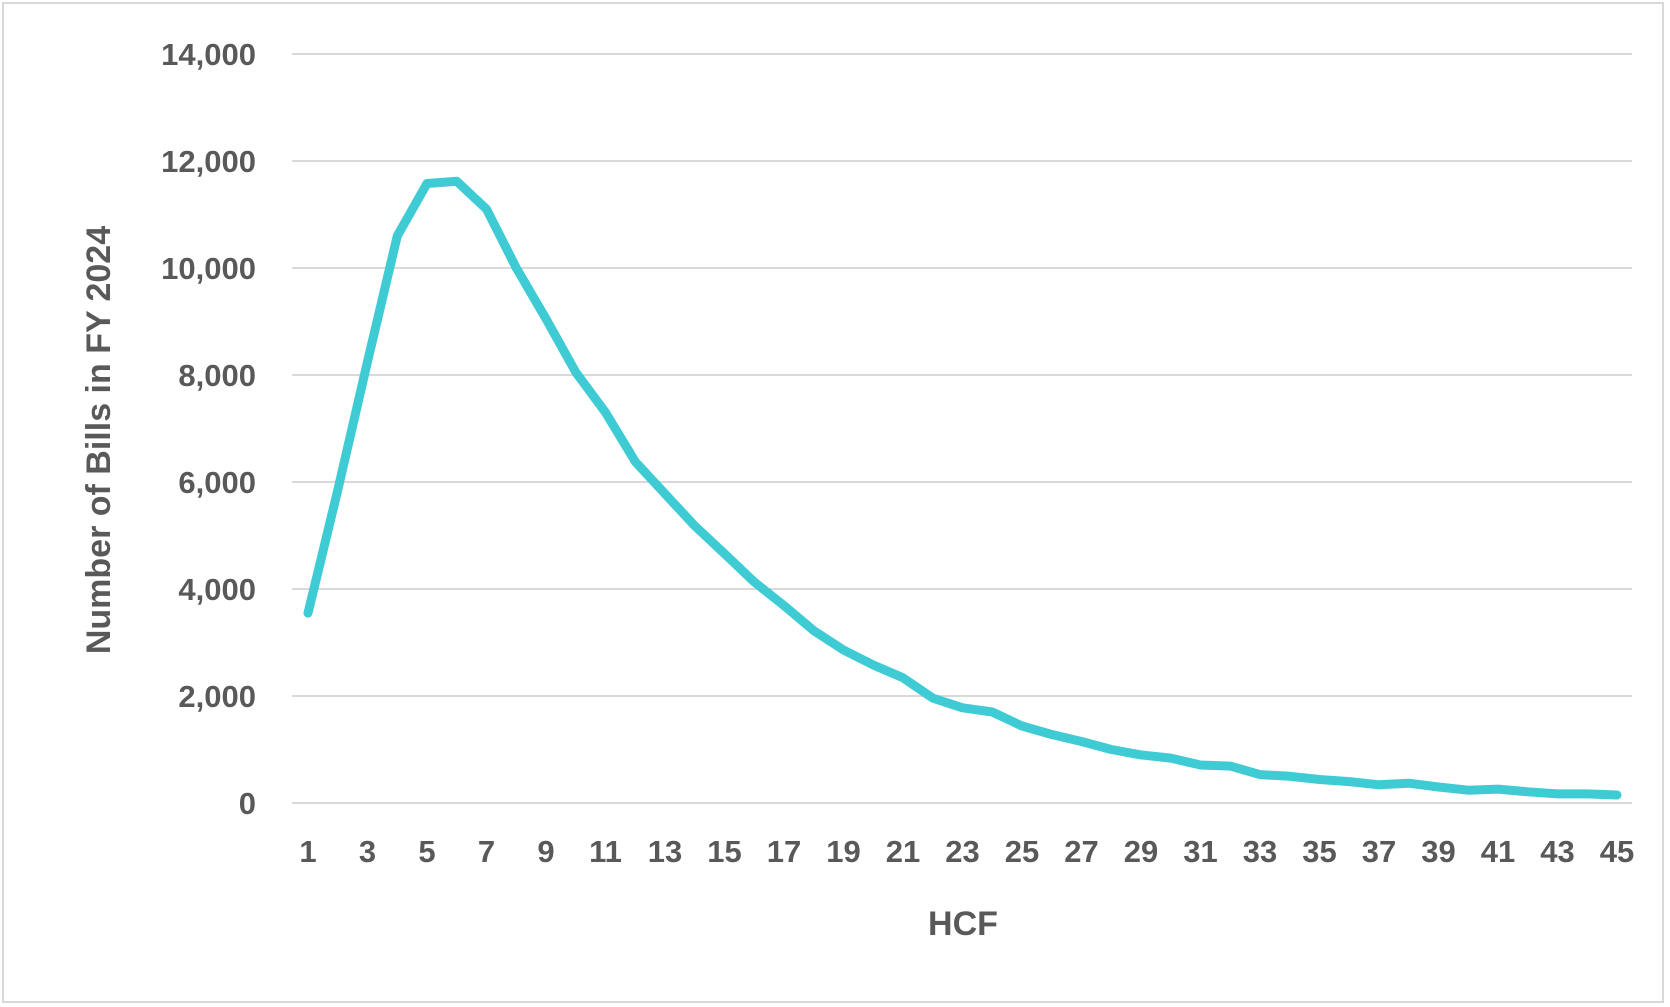 The width and height of the screenshot is (1670, 1007). What do you see at coordinates (208, 429) in the screenshot?
I see `y-axis-tick-labels: 0 2,000 4,000 6,000 8,000 10,000 12,000 14,000` at bounding box center [208, 429].